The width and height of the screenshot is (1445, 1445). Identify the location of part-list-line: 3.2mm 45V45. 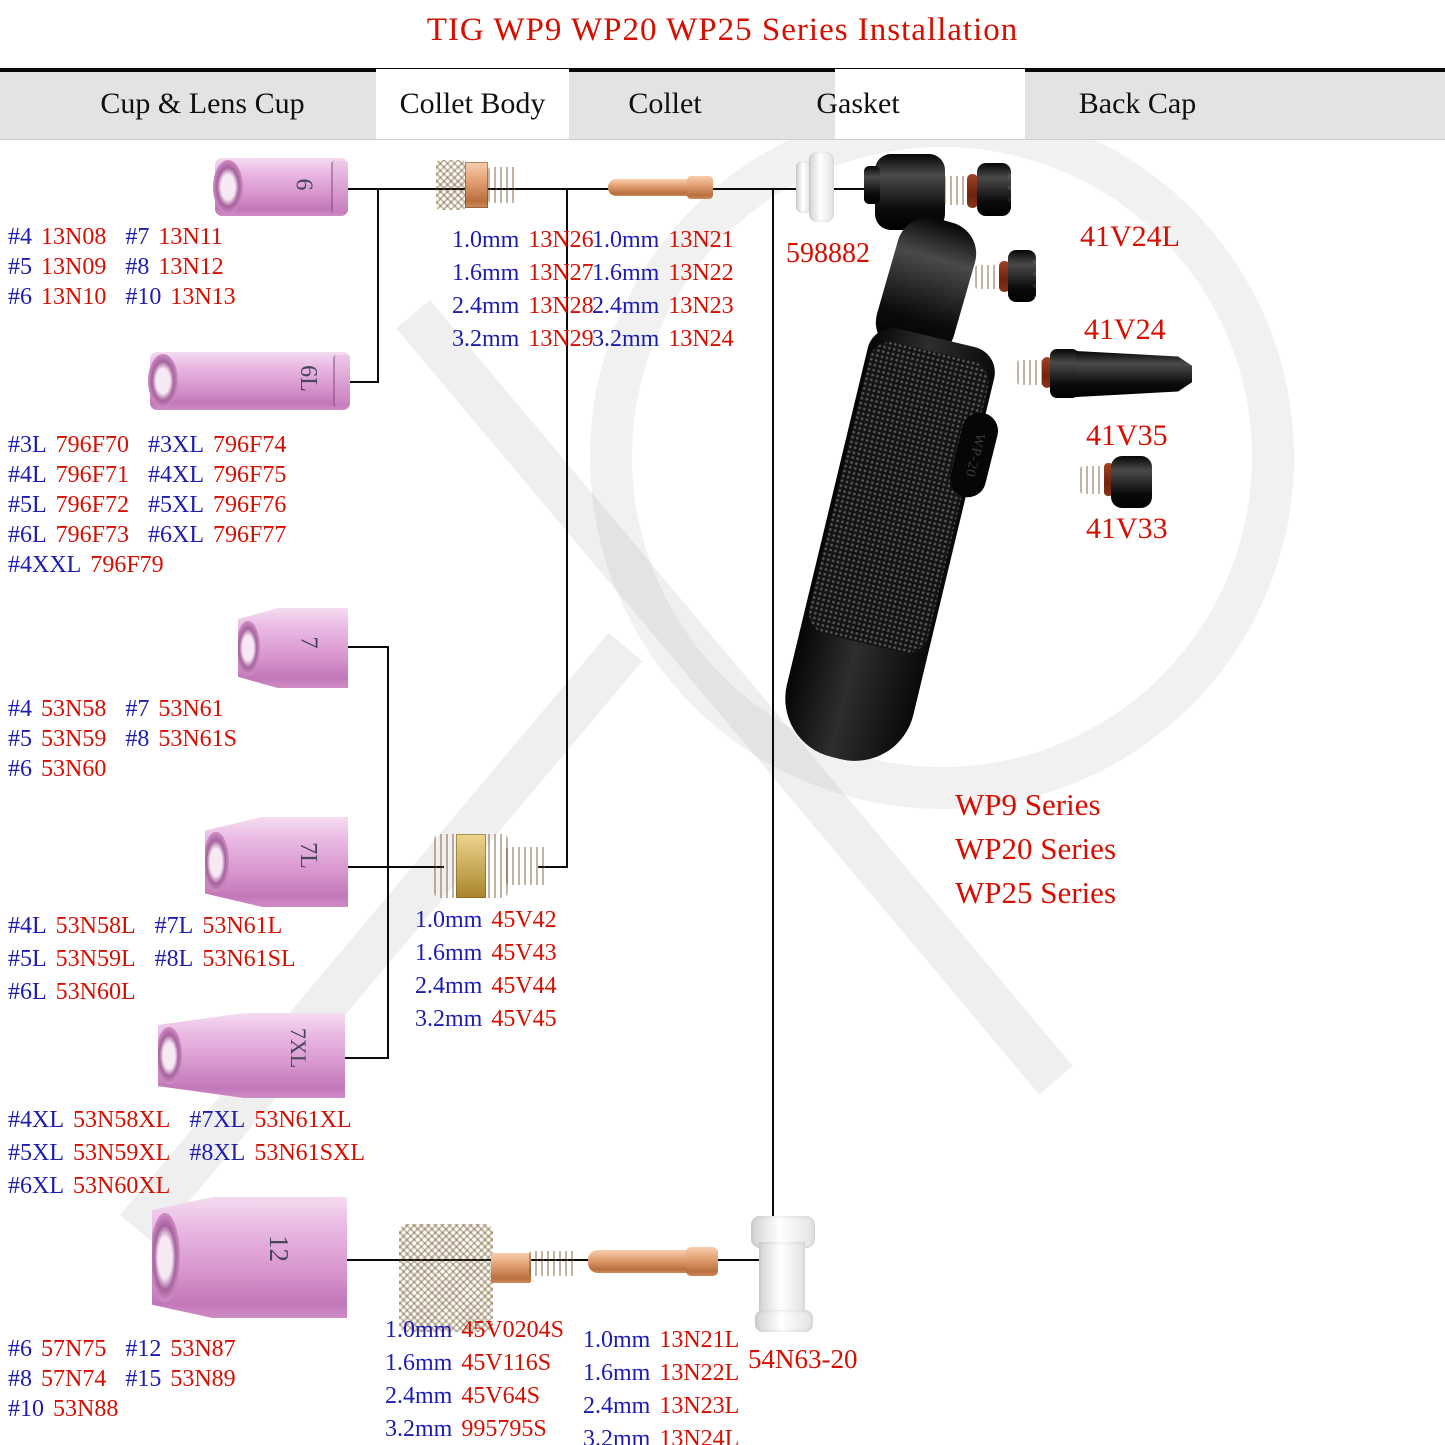
(486, 1019).